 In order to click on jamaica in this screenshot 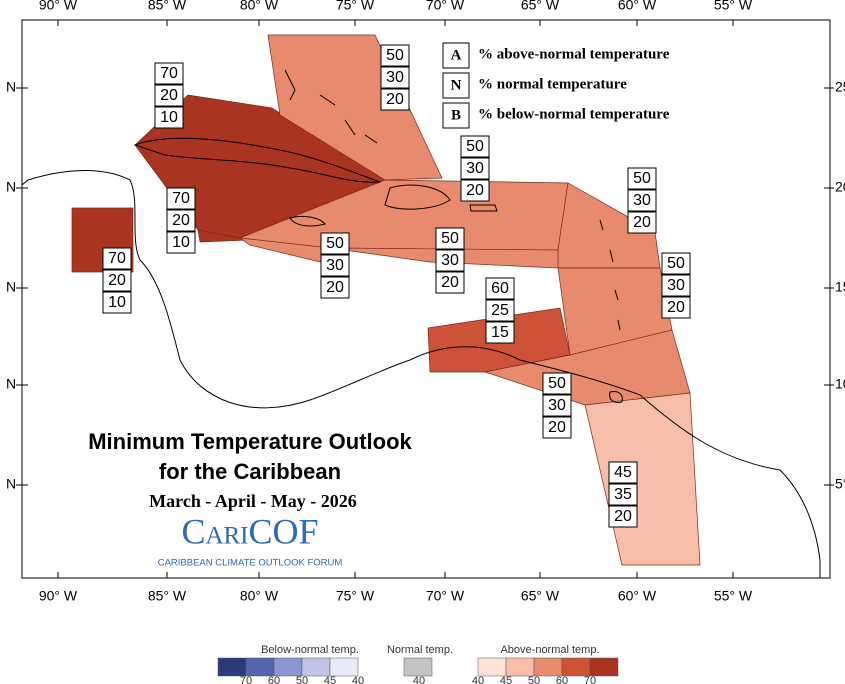, I will do `click(307, 221)`.